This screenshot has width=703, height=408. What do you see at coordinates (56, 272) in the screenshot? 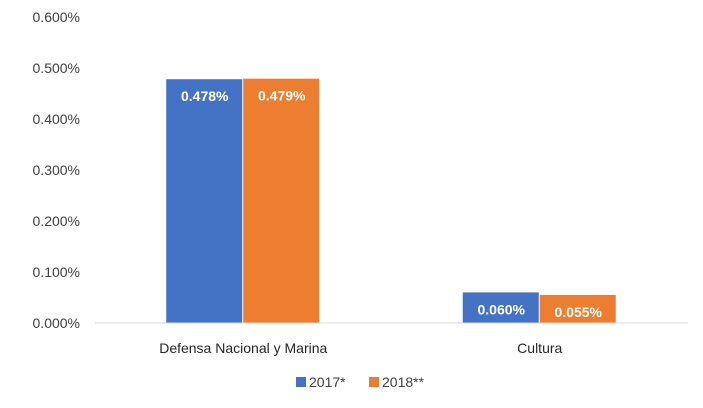
I see `y-tick-label: 0.100%` at bounding box center [56, 272].